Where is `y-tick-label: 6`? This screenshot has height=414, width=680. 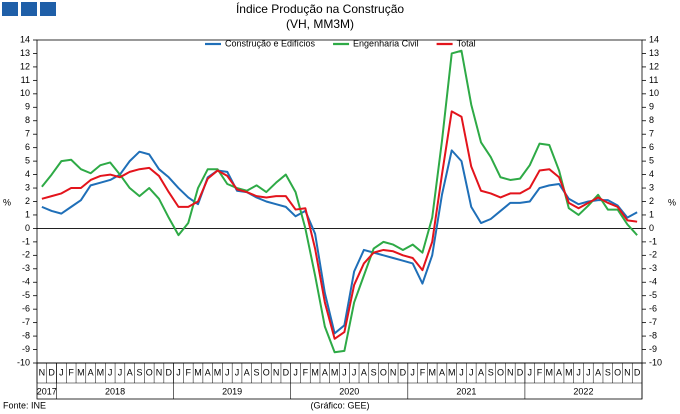 y-tick-label: 6 is located at coordinates (27, 147).